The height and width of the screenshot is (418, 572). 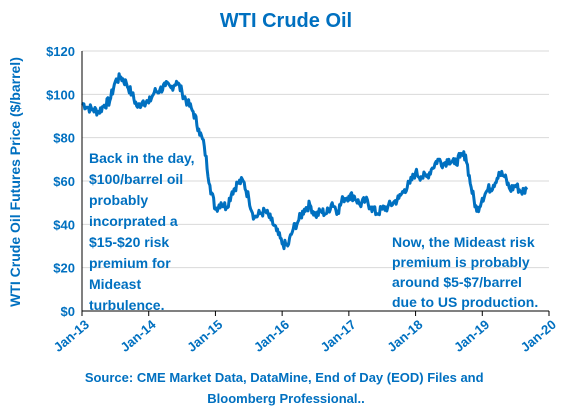 I want to click on y-tick-labels: $0 $20 $40 $60 $80 $100 $120, so click(x=60, y=181).